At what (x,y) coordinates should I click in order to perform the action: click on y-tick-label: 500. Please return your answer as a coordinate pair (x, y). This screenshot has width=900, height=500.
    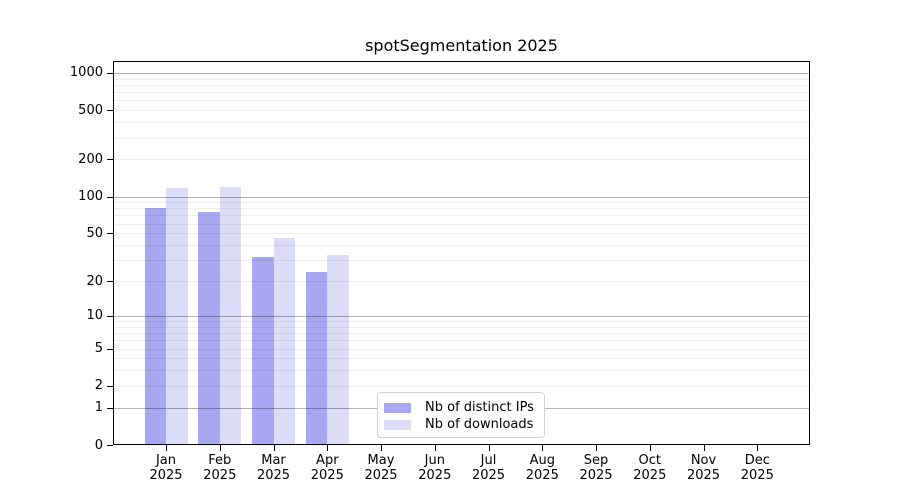
    Looking at the image, I should click on (90, 110).